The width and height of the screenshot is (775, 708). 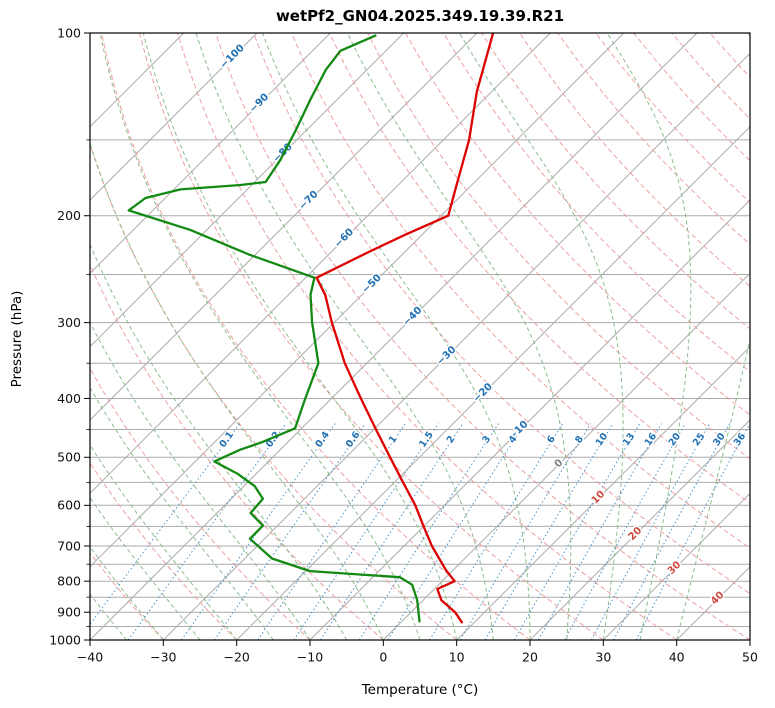 What do you see at coordinates (310, 657) in the screenshot?
I see `x-tick-label: −10` at bounding box center [310, 657].